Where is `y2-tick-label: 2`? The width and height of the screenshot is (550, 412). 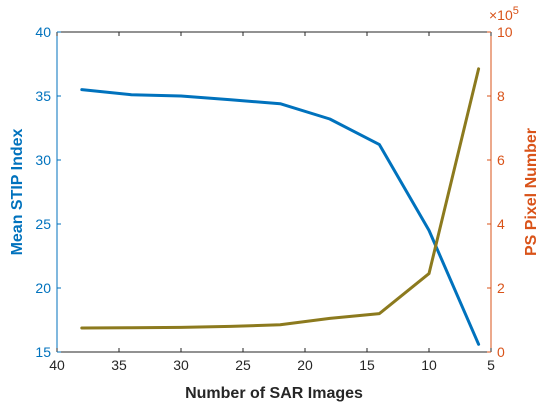 y2-tick-label: 2 is located at coordinates (501, 288).